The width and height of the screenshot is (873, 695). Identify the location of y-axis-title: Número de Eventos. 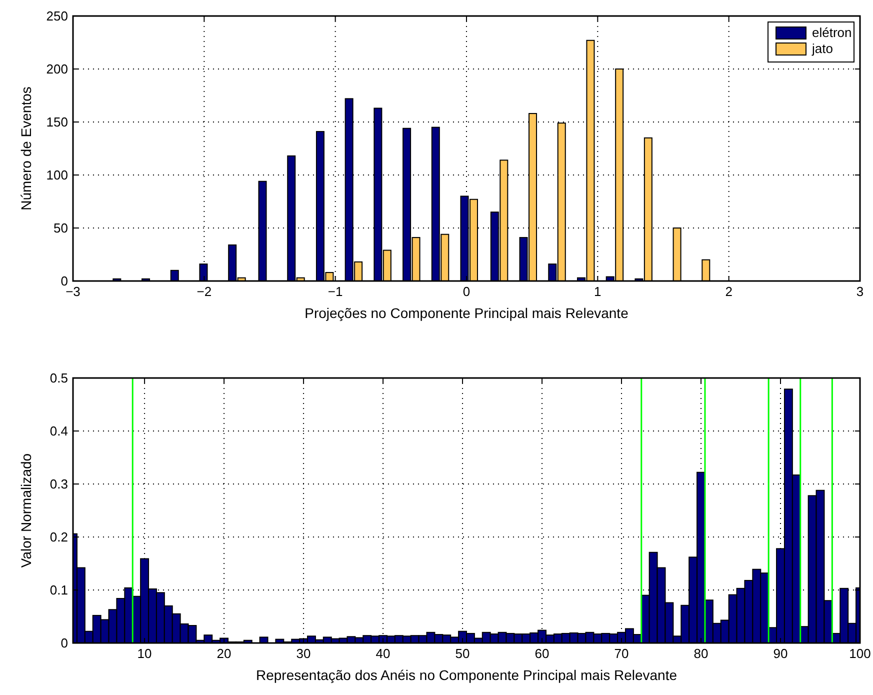
(26, 148).